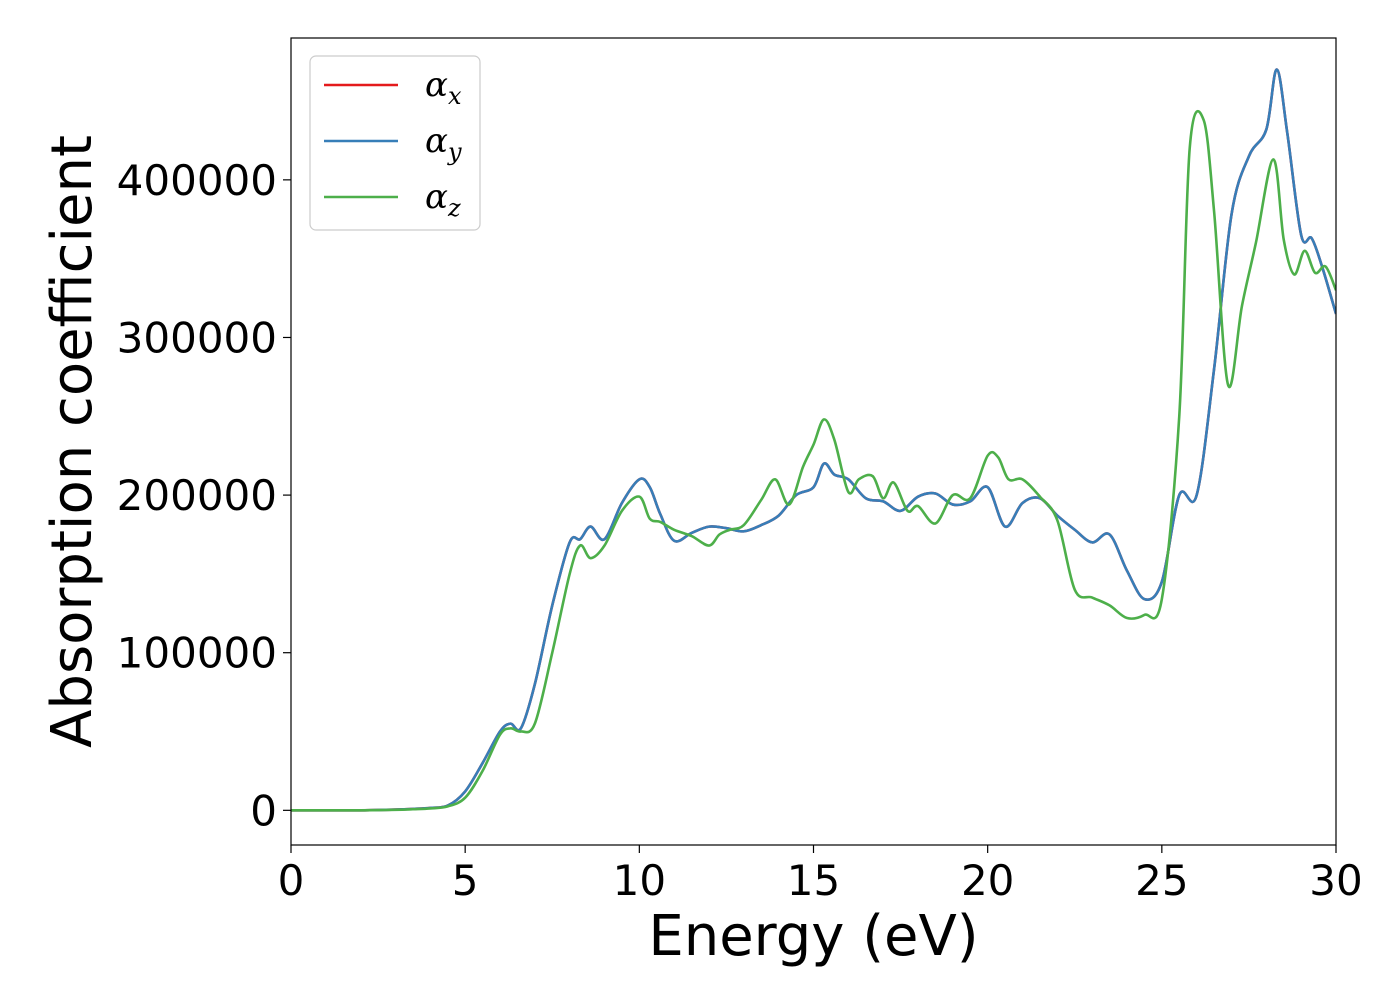 This screenshot has height=1000, width=1400. I want to click on y-tick-label: 200000, so click(197, 495).